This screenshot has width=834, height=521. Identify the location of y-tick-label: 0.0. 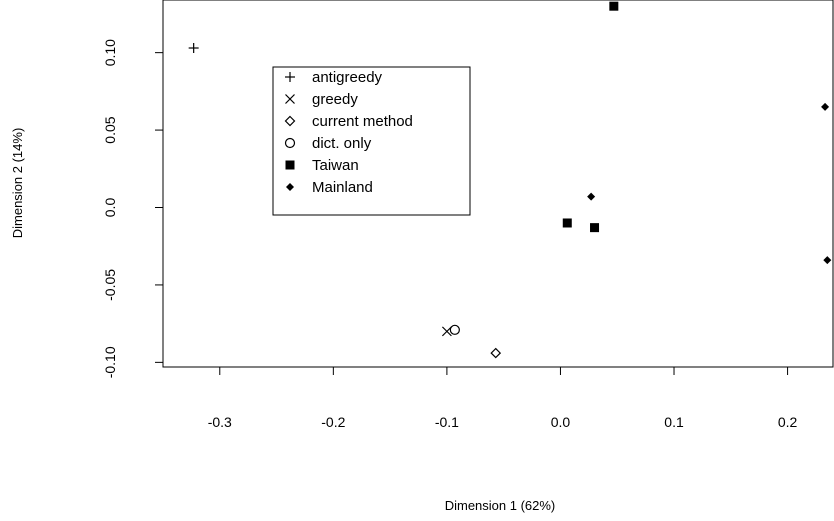
(110, 208).